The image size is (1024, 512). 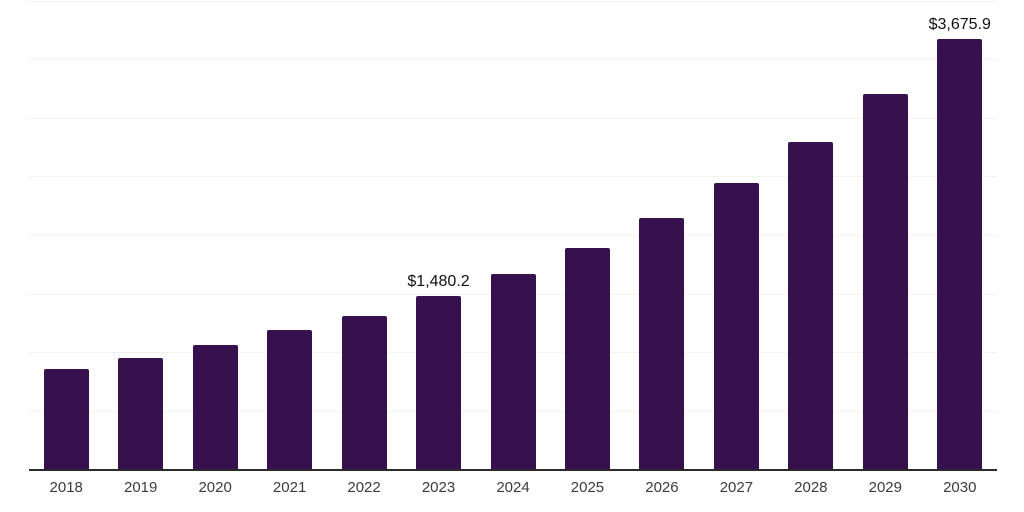 I want to click on bar-value-label-2030: $3,675.9, so click(x=959, y=24).